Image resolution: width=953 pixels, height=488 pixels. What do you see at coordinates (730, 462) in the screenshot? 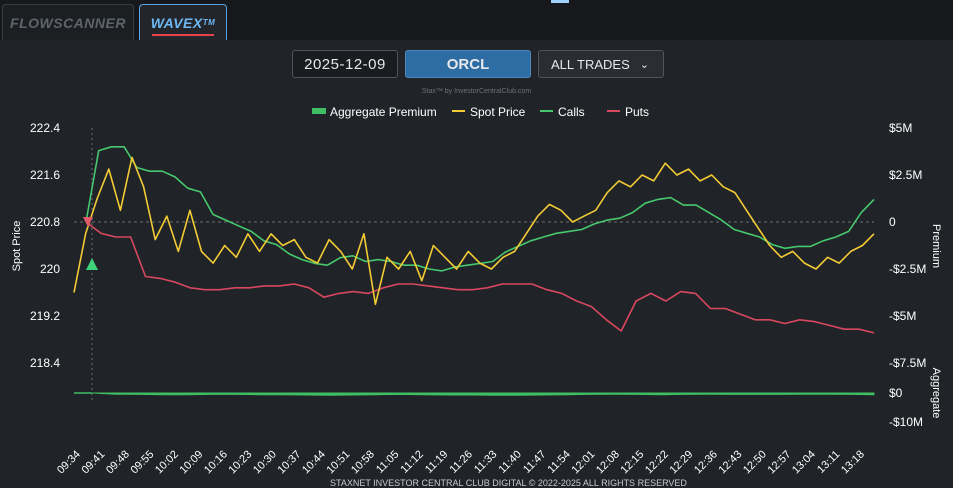
I see `x-axis-tick: 12:43` at bounding box center [730, 462].